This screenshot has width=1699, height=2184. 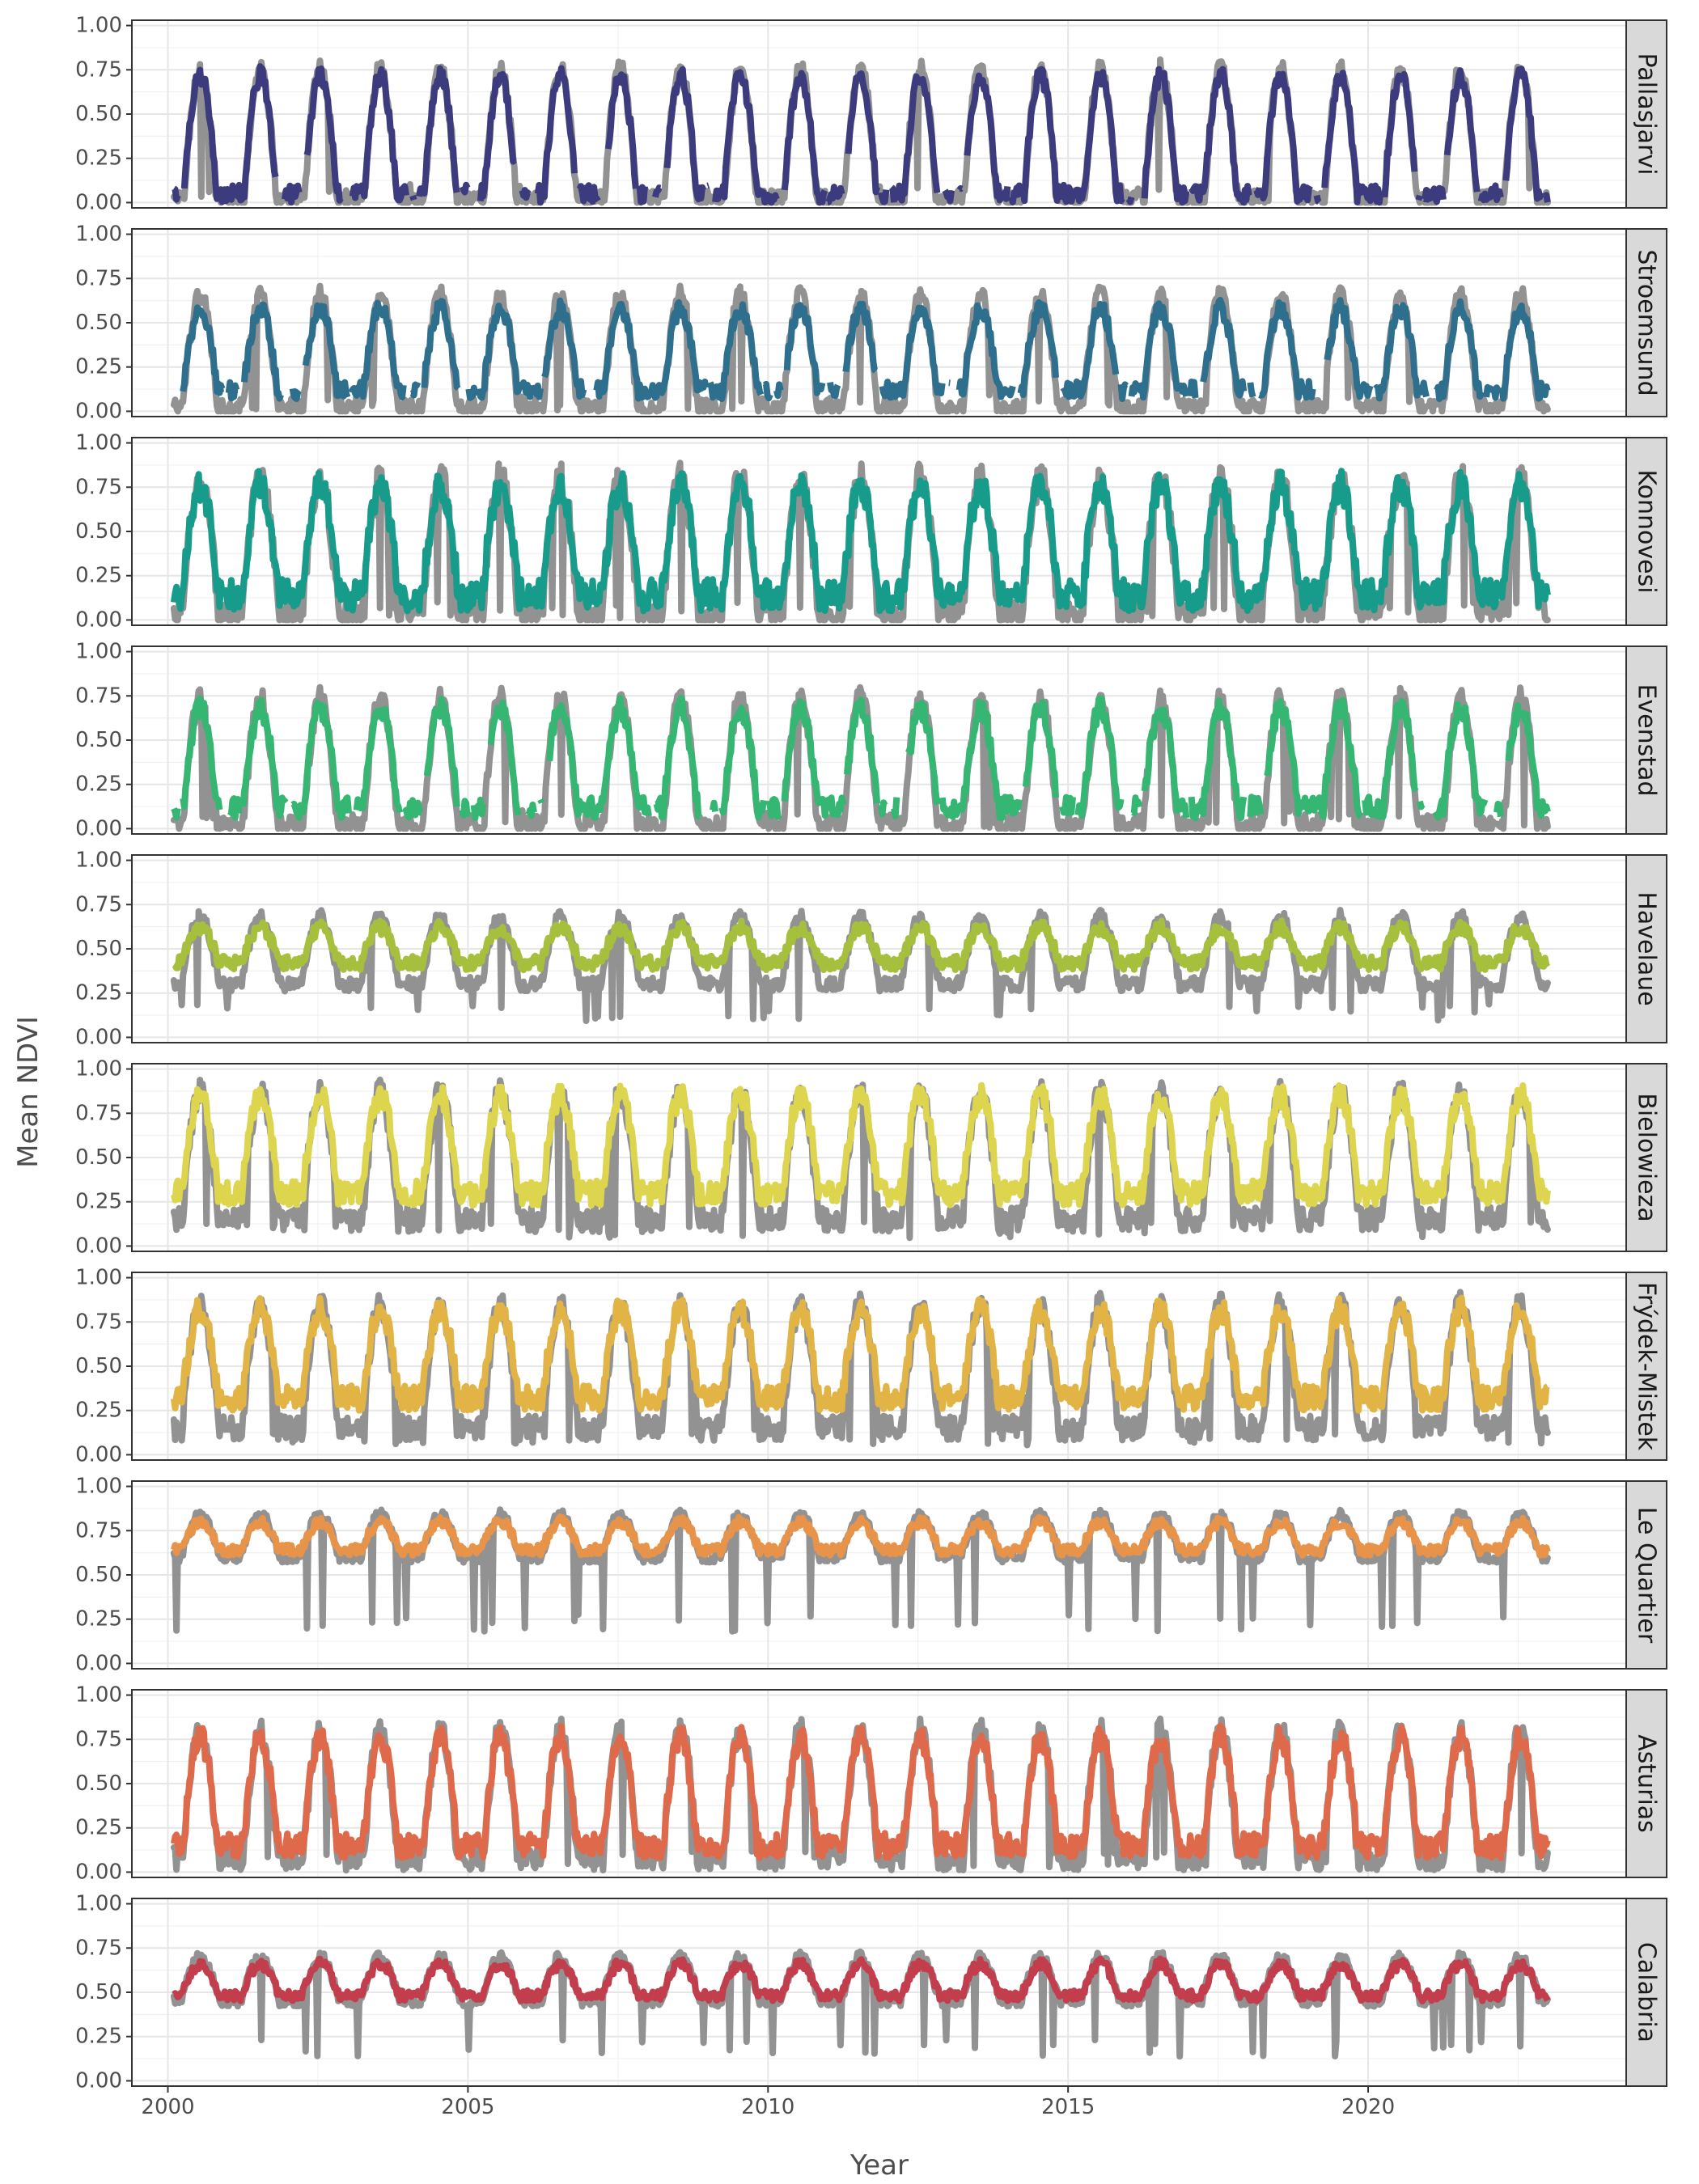 I want to click on facet-panel: Calabria 0.00 0.25 0.50 0.75 1.00, so click(x=871, y=1992).